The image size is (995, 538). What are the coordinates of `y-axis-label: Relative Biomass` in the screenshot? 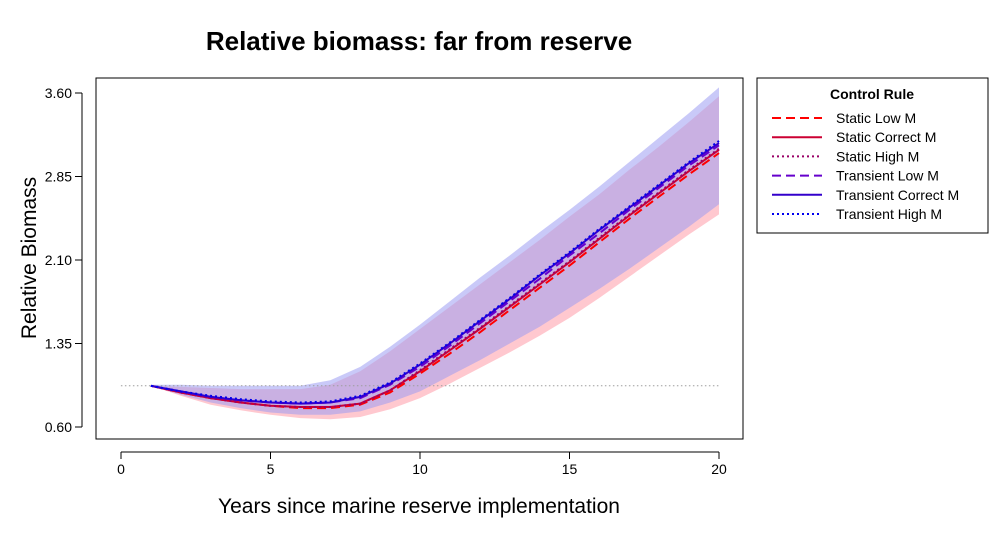 It's located at (29, 258).